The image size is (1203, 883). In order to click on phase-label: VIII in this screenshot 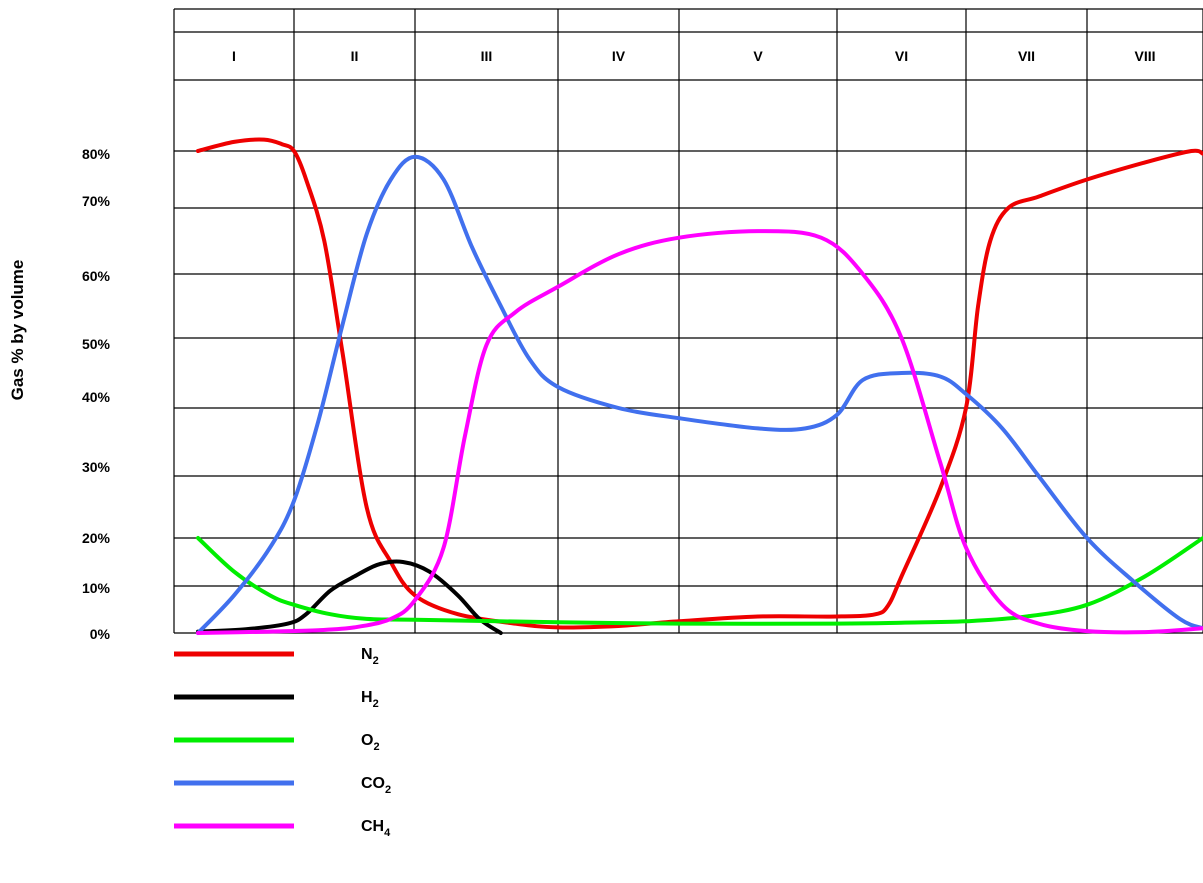, I will do `click(1144, 56)`.